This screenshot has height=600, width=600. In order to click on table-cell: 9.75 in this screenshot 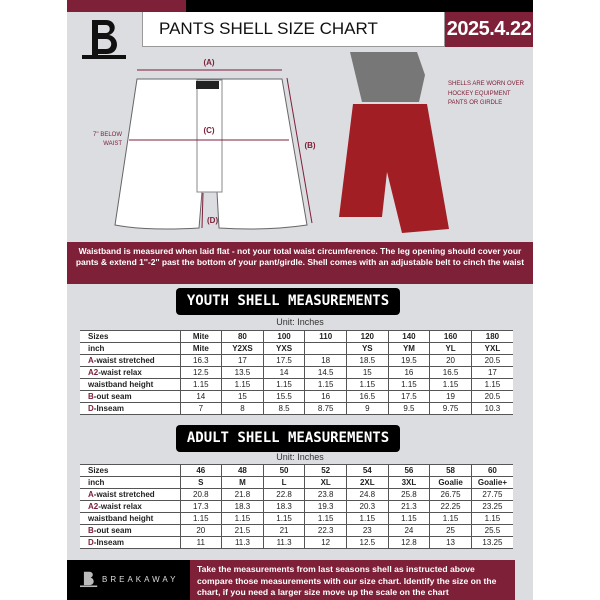, I will do `click(450, 408)`.